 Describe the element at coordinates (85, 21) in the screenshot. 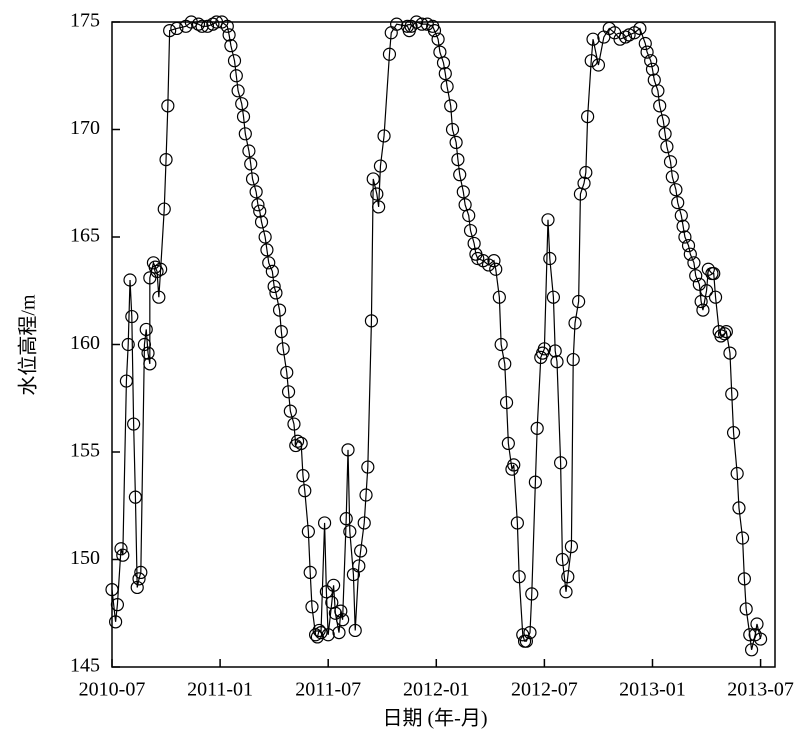

I see `y-tick-label: 175` at that location.